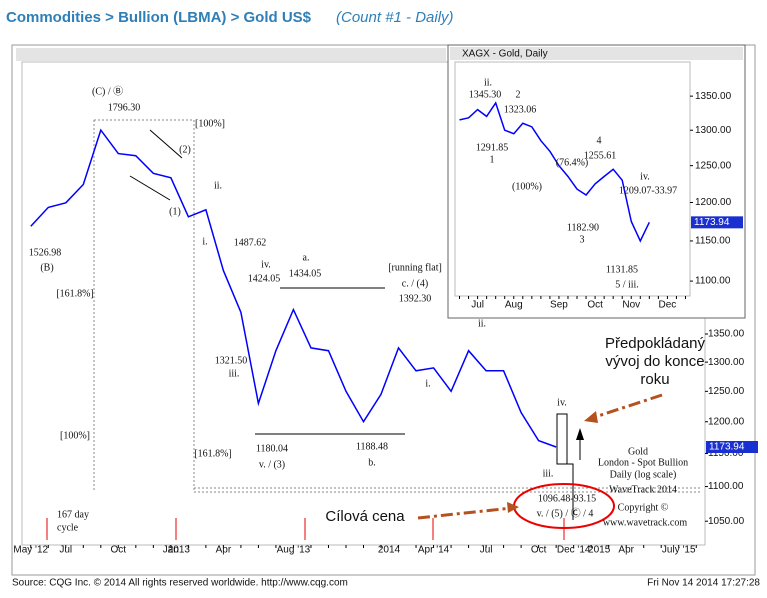 This screenshot has height=598, width=767. Describe the element at coordinates (631, 305) in the screenshot. I see `x-tick-label: Nov` at that location.